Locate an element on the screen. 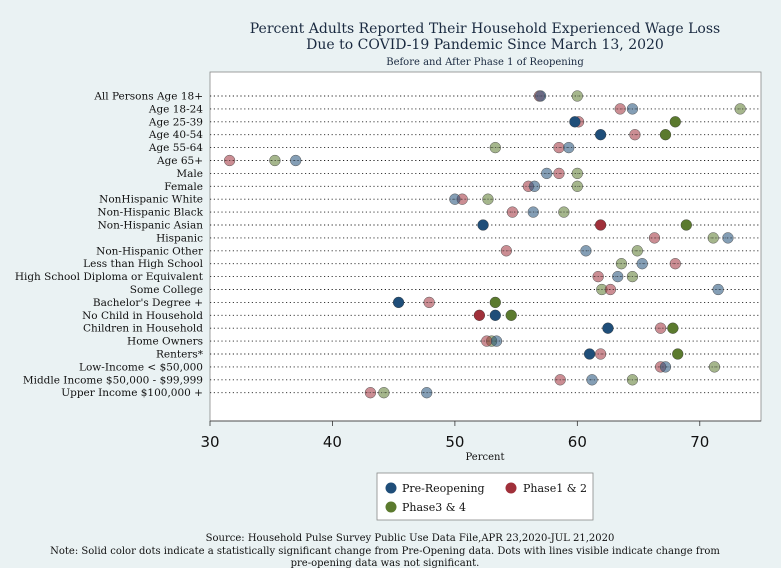 The width and height of the screenshot is (781, 568). category-label-non-hispanic-black: Non-Hispanic Black is located at coordinates (150, 213).